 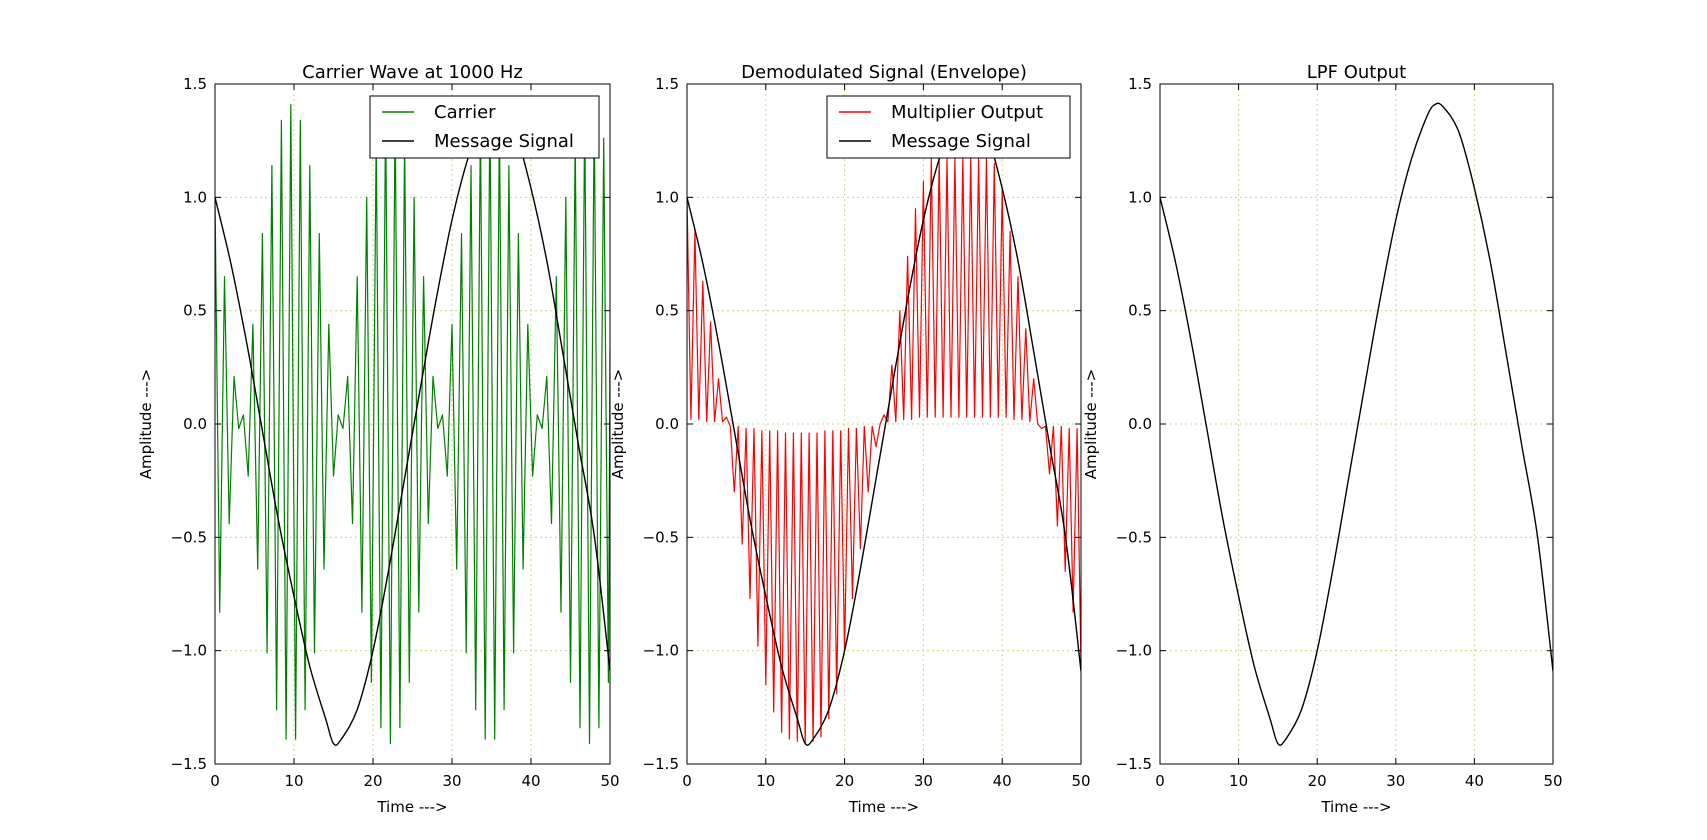 What do you see at coordinates (1356, 72) in the screenshot?
I see `chart-title: LPF Output` at bounding box center [1356, 72].